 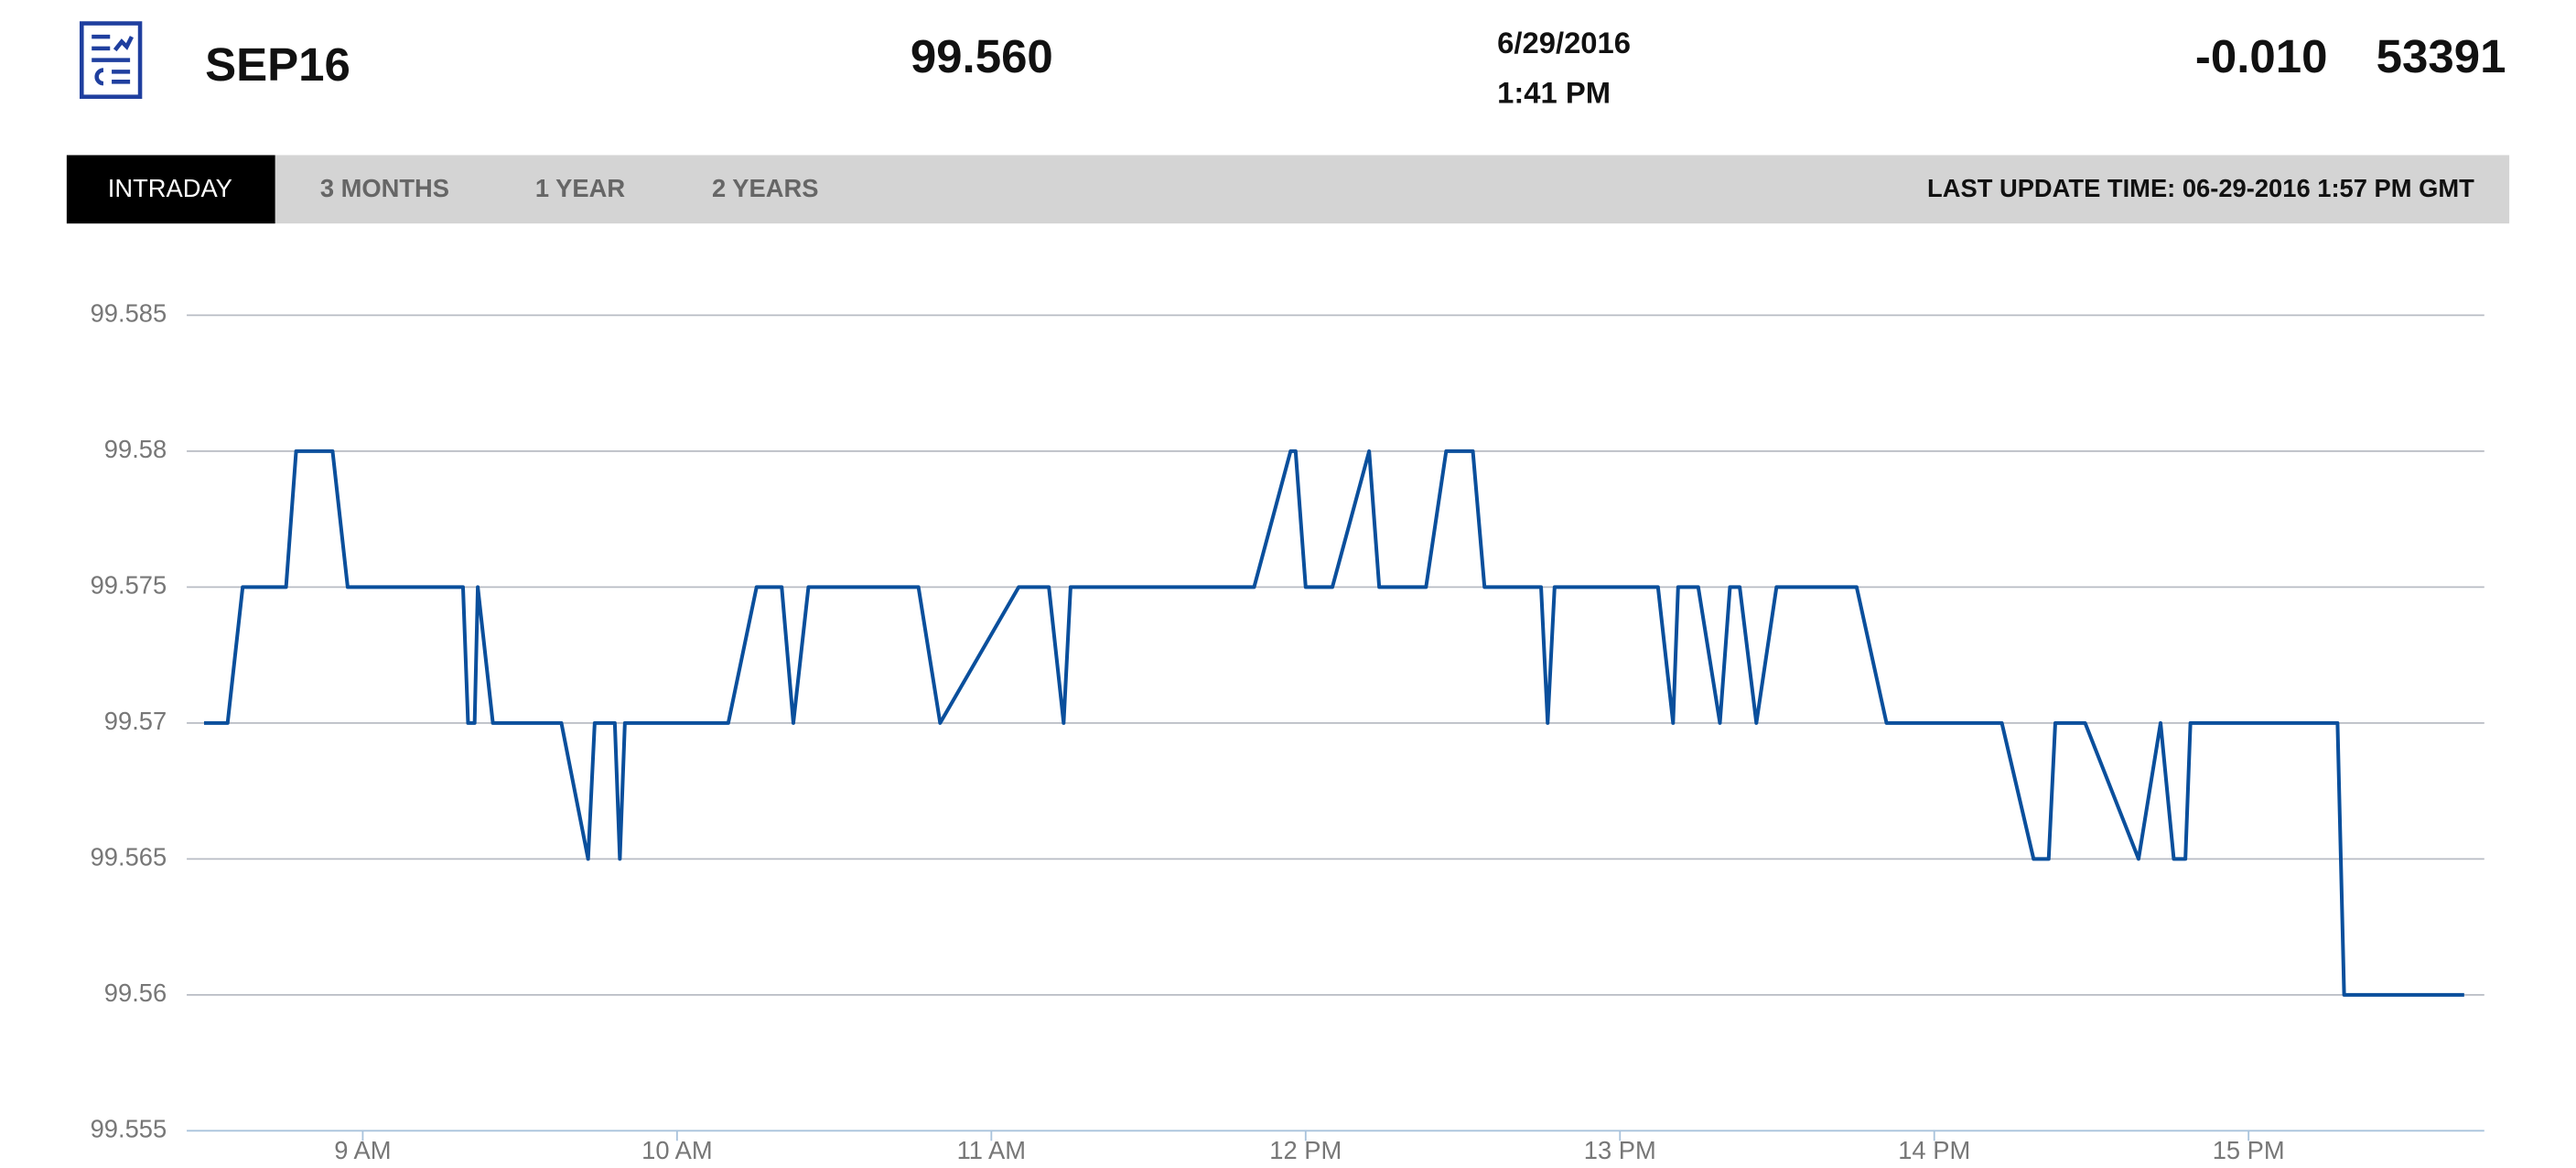 I want to click on x-tick-label: 11 AM, so click(x=991, y=1150).